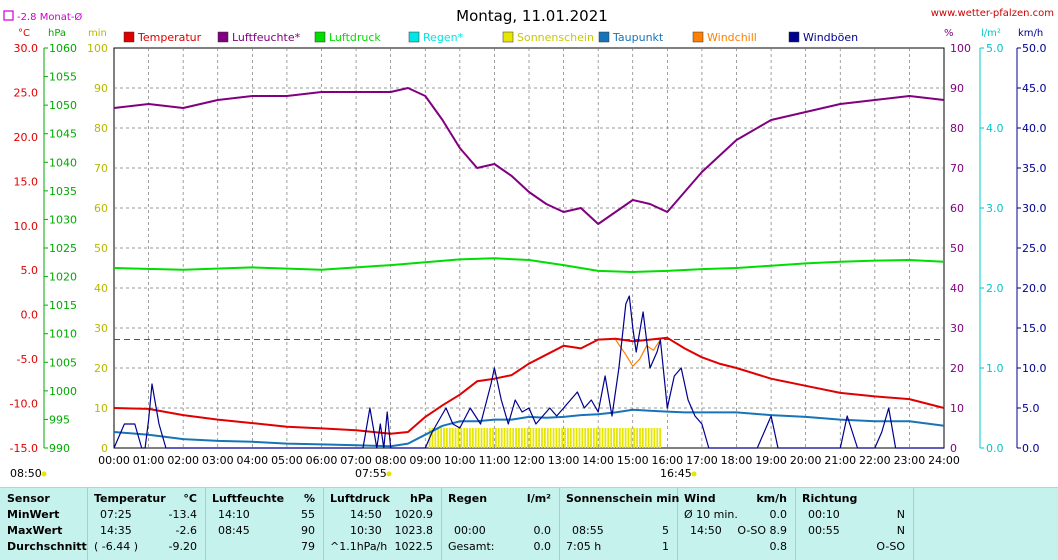 The image size is (1058, 560). What do you see at coordinates (995, 368) in the screenshot?
I see `rain-tick-label: 1.0` at bounding box center [995, 368].